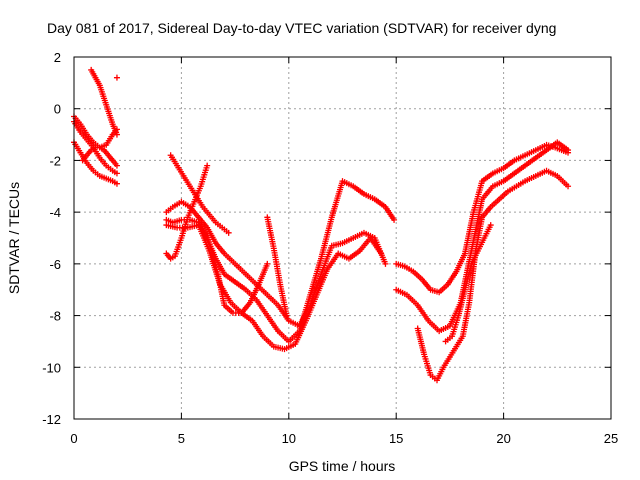  Describe the element at coordinates (181, 438) in the screenshot. I see `x-tick-label: 5` at that location.